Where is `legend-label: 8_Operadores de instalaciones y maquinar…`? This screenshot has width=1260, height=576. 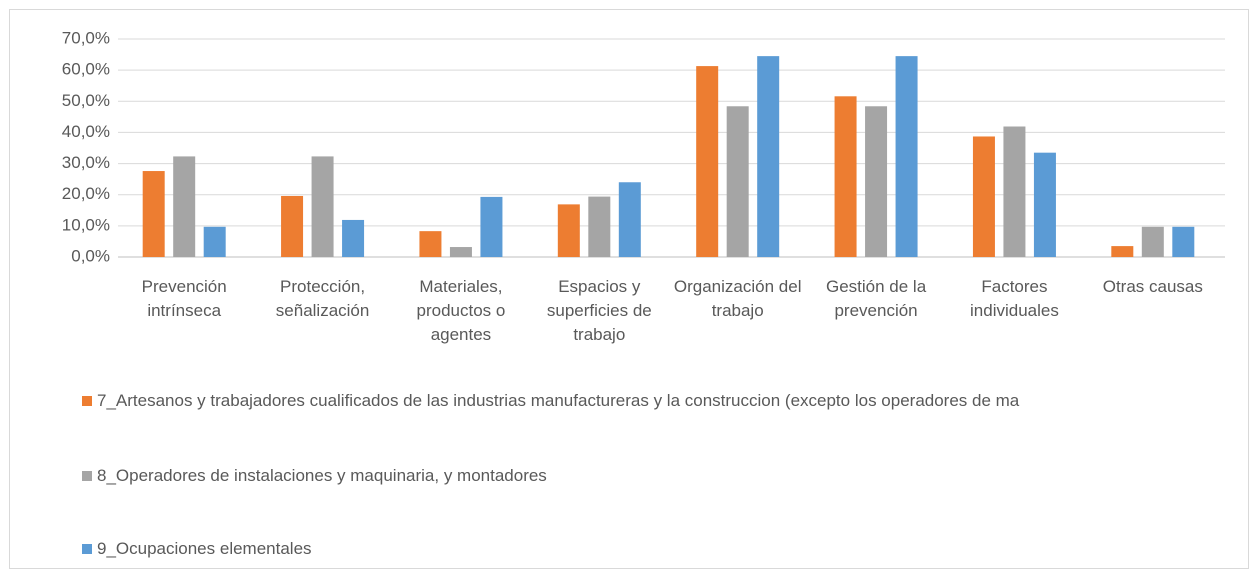 legend-label: 8_Operadores de instalaciones y maquinar… is located at coordinates (322, 475).